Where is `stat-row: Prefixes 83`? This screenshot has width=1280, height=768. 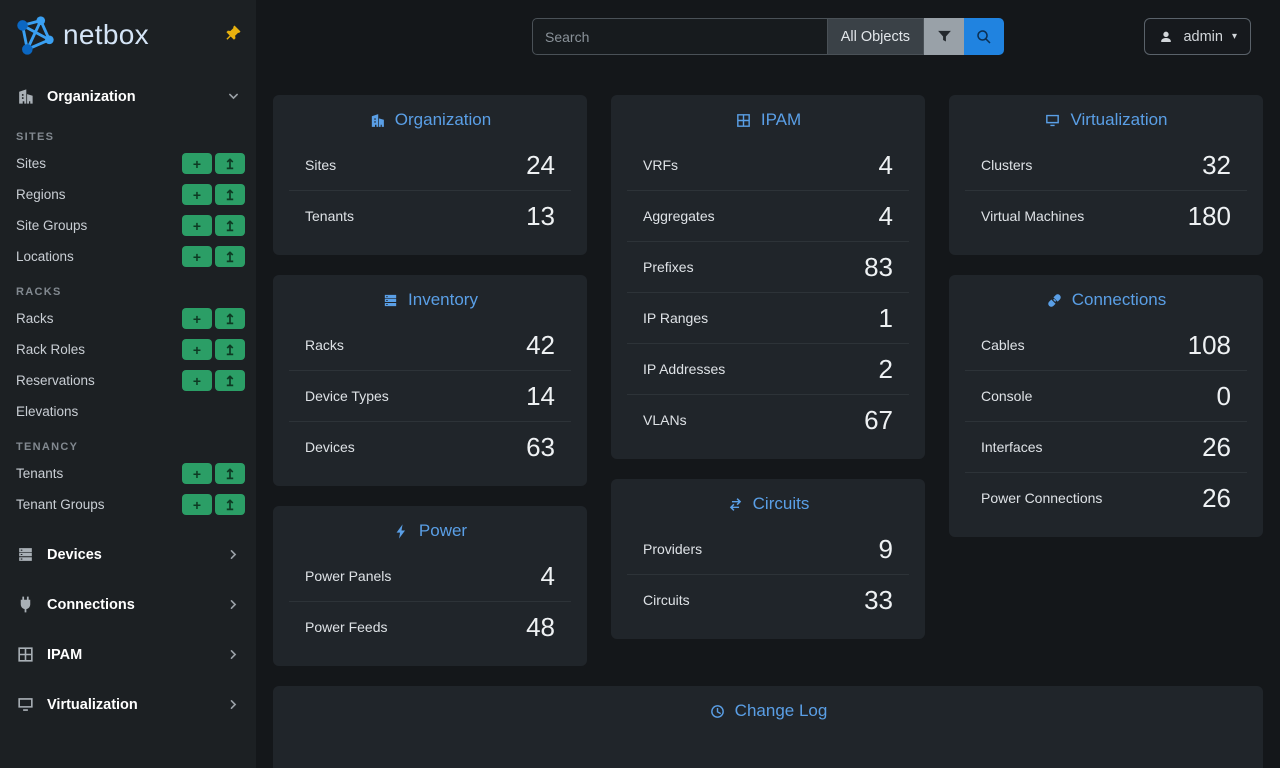
stat-row: Prefixes 83 is located at coordinates (768, 266).